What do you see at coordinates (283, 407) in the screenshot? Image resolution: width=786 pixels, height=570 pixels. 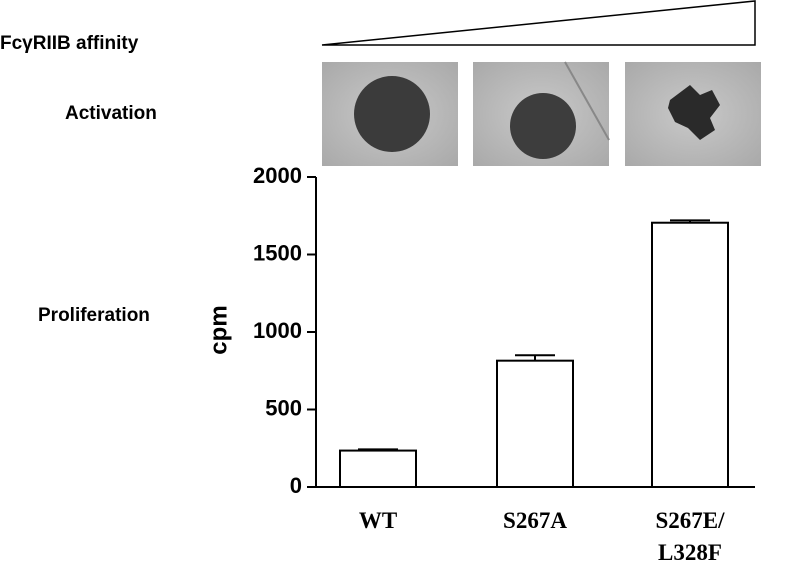 I see `y-tick-label: 500` at bounding box center [283, 407].